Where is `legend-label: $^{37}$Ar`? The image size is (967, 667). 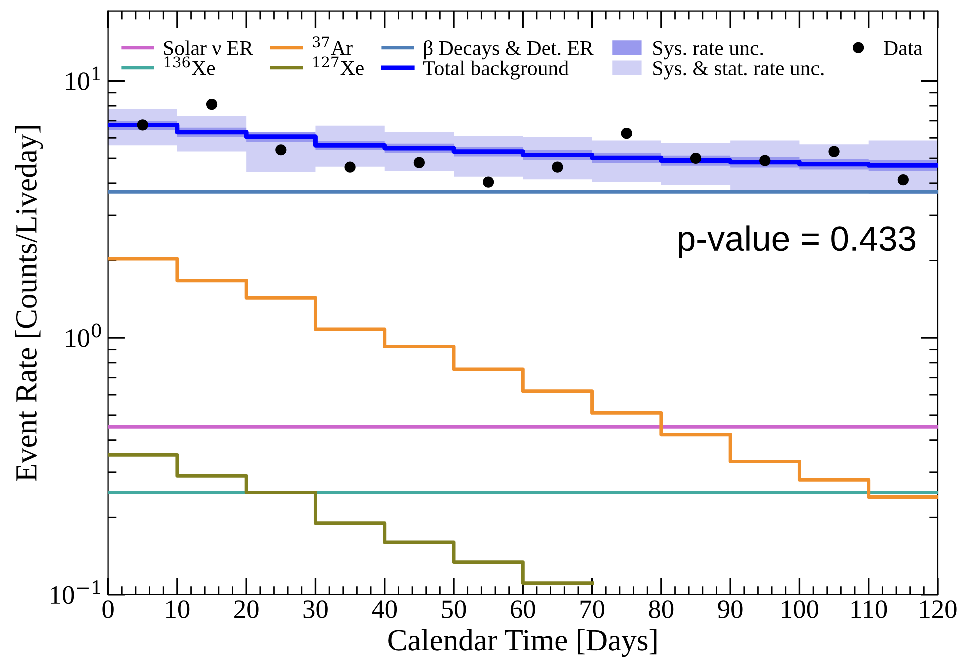 legend-label: $^{37}$Ar is located at coordinates (333, 46).